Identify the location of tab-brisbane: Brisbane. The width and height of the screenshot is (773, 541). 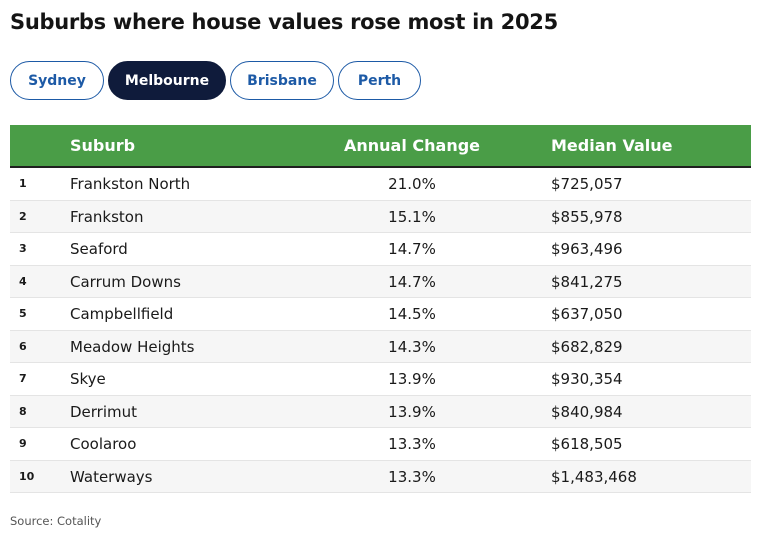
(282, 80).